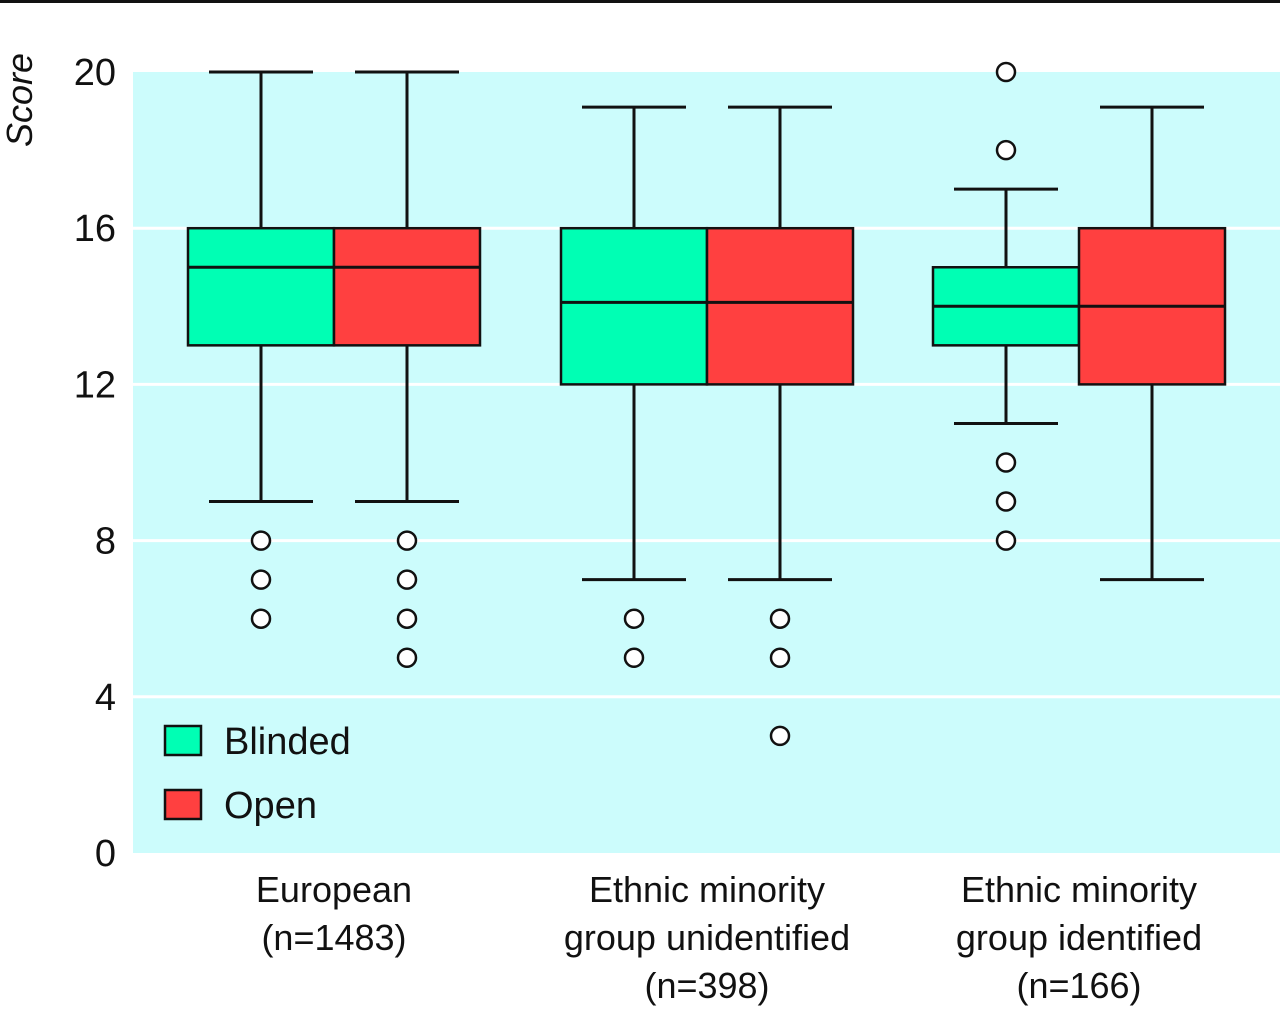 This screenshot has width=1280, height=1013. What do you see at coordinates (1078, 985) in the screenshot?
I see `category-label: (n=166)` at bounding box center [1078, 985].